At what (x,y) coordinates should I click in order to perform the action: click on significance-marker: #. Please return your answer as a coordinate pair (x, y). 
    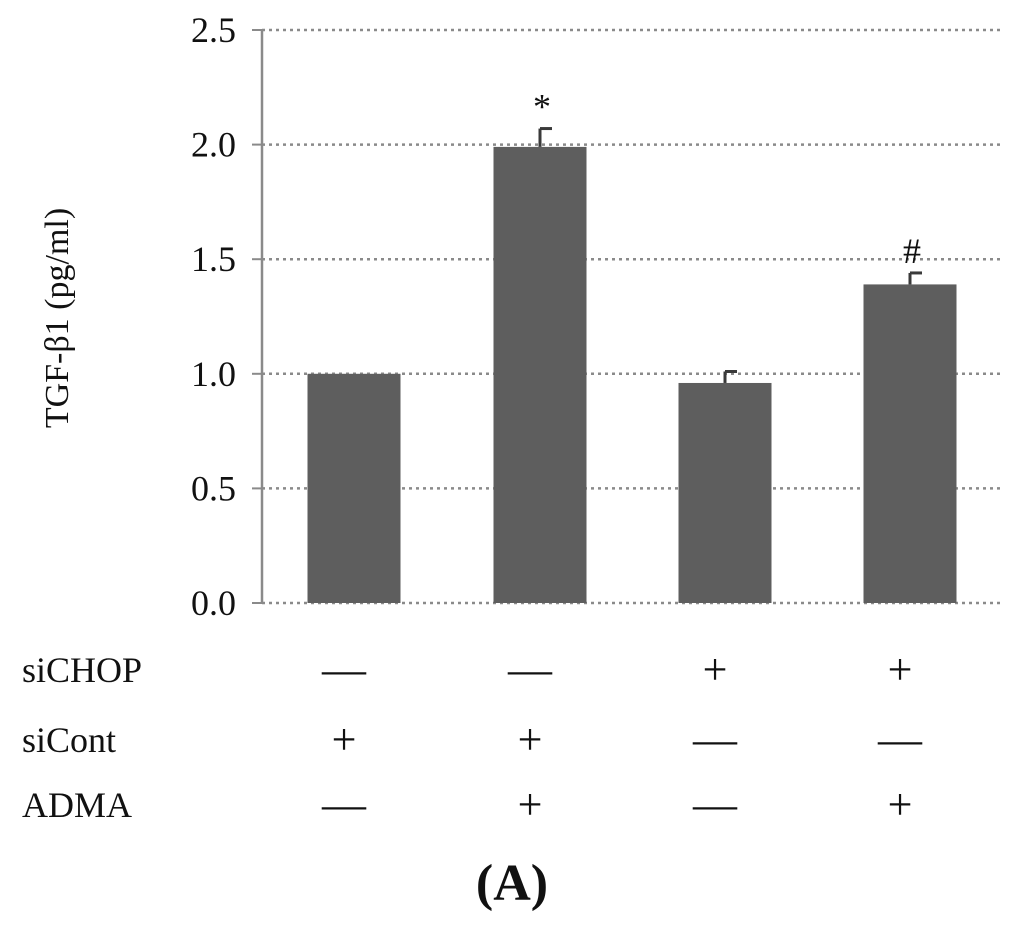
    Looking at the image, I should click on (912, 251).